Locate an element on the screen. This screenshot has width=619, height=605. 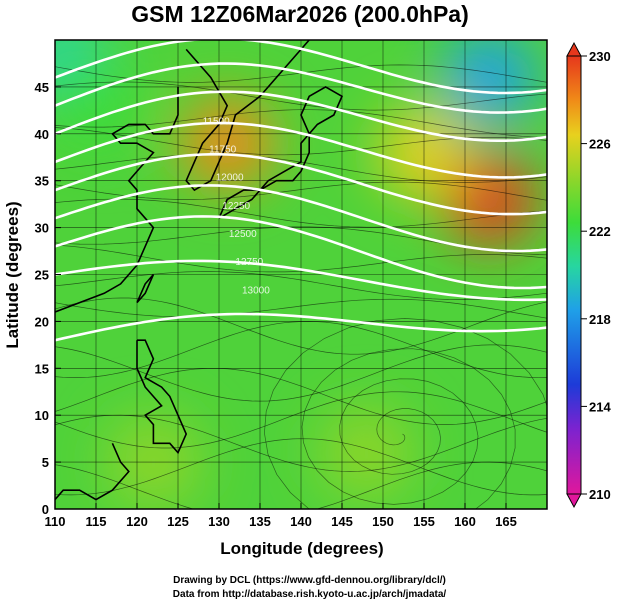
y-axis-label: Latitude (degrees) is located at coordinates (12, 274).